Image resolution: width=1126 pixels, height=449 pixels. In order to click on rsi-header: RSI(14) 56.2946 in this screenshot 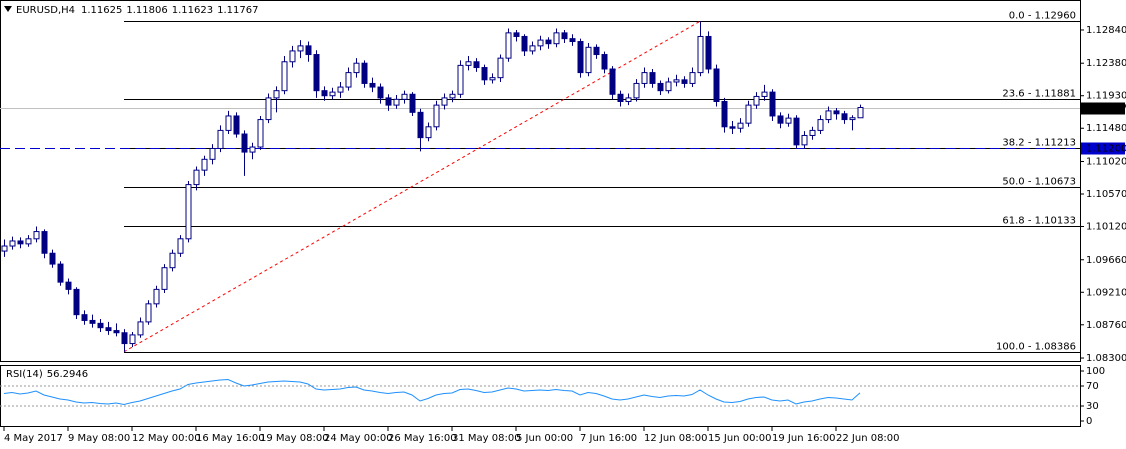, I will do `click(47, 374)`.